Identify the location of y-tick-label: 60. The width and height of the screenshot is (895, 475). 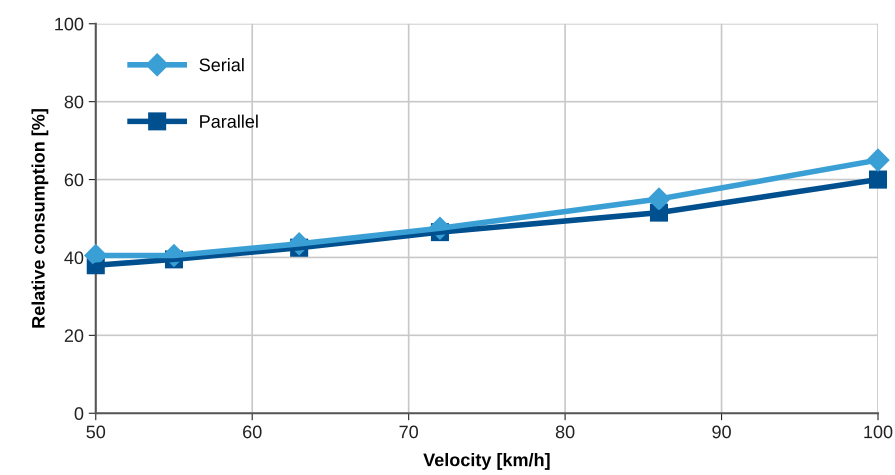
(74, 179).